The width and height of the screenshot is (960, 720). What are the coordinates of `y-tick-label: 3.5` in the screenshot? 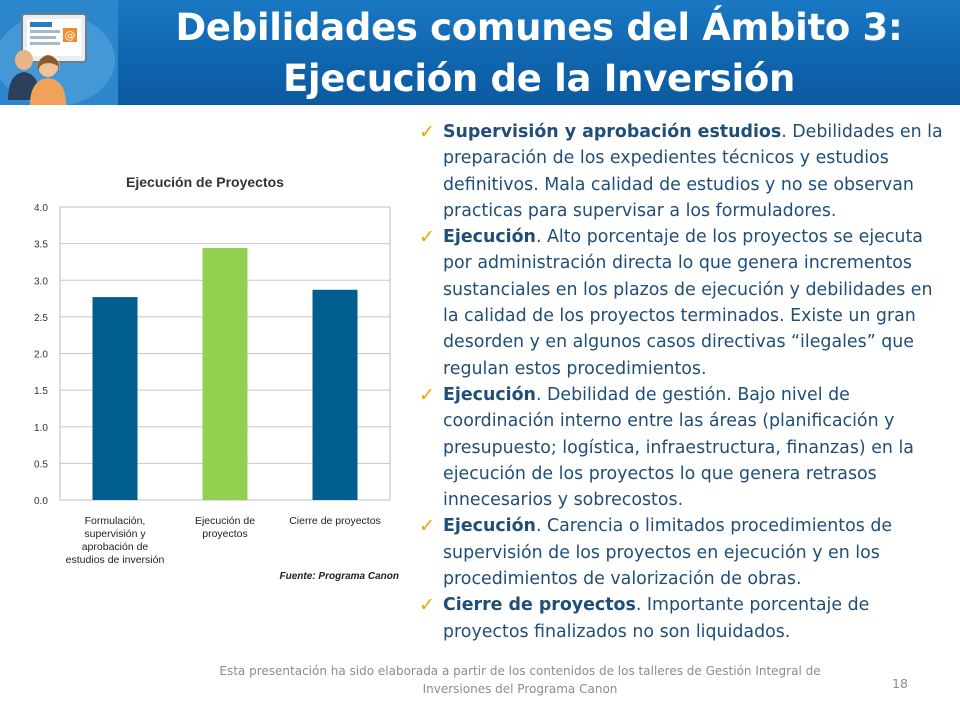 It's located at (41, 245).